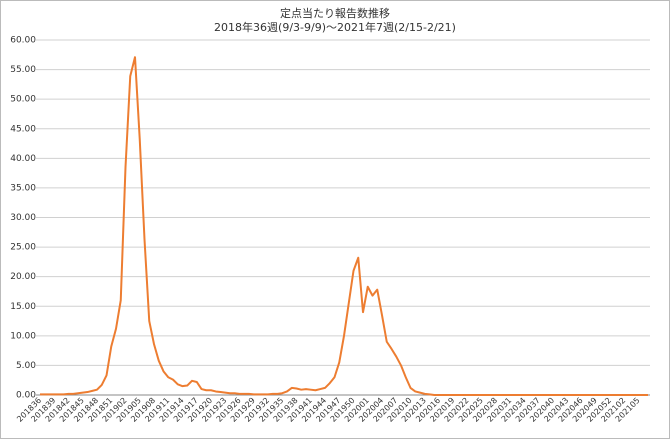  I want to click on y-tick-label: 55.00, so click(23, 70).